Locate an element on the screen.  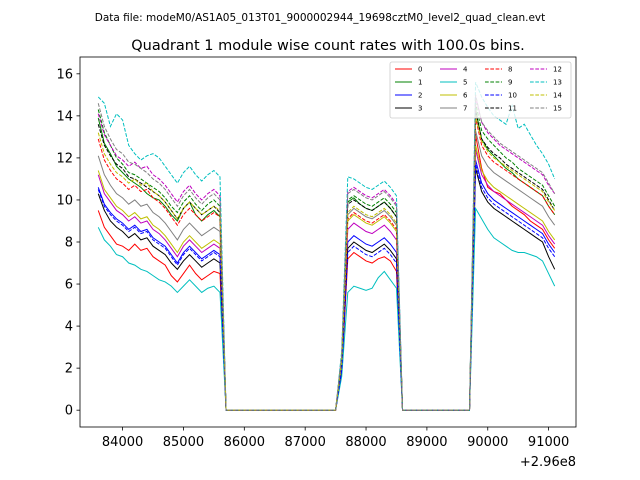
legend-label-3: 3 is located at coordinates (420, 109).